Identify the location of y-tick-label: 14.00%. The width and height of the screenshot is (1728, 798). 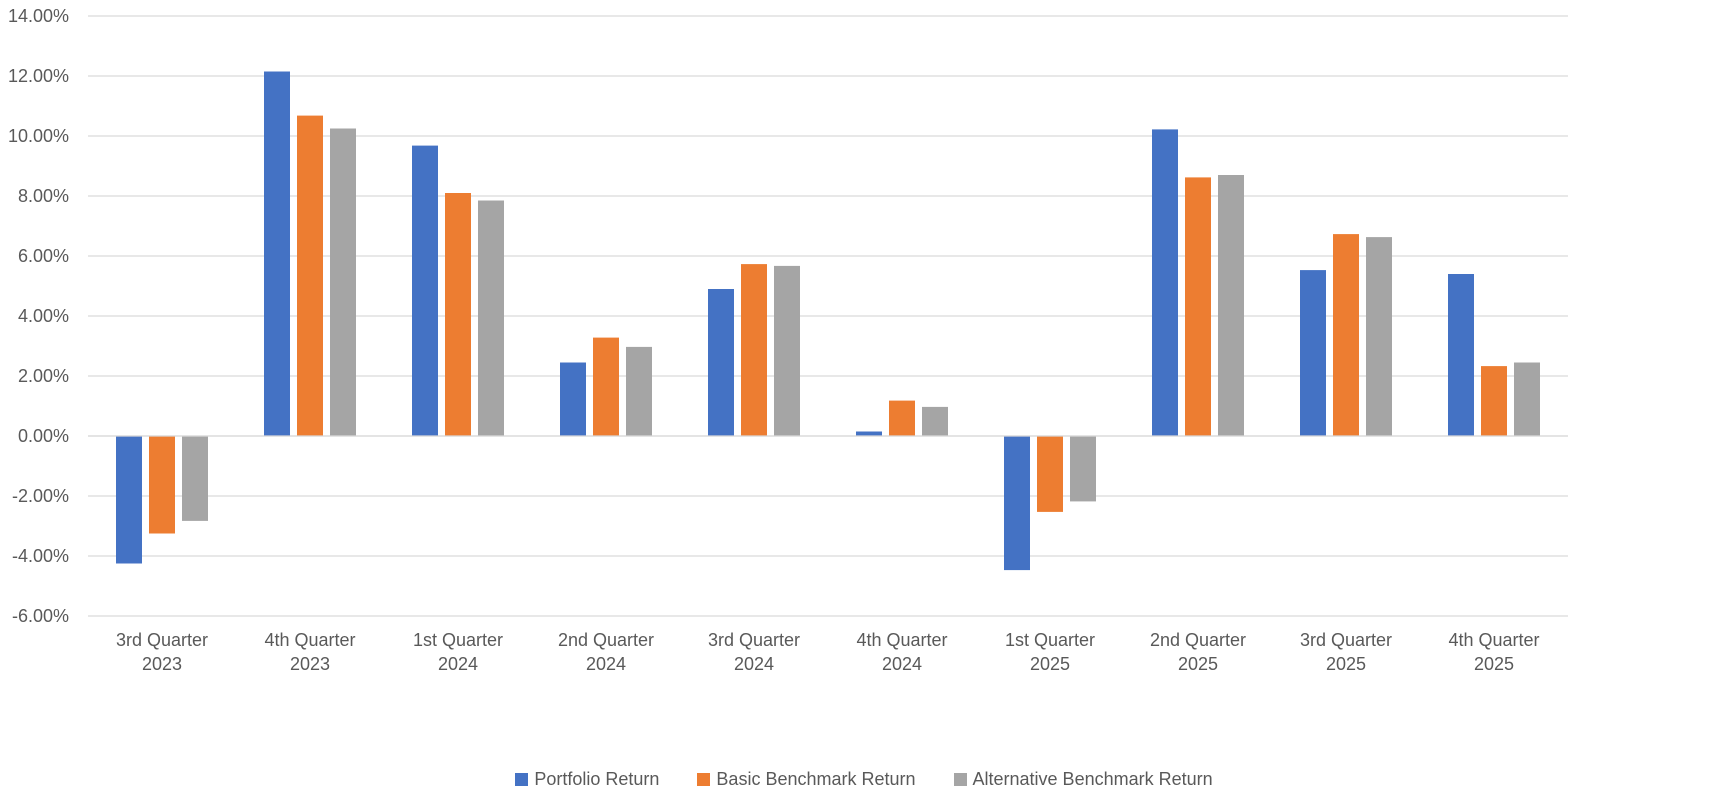
(38, 16).